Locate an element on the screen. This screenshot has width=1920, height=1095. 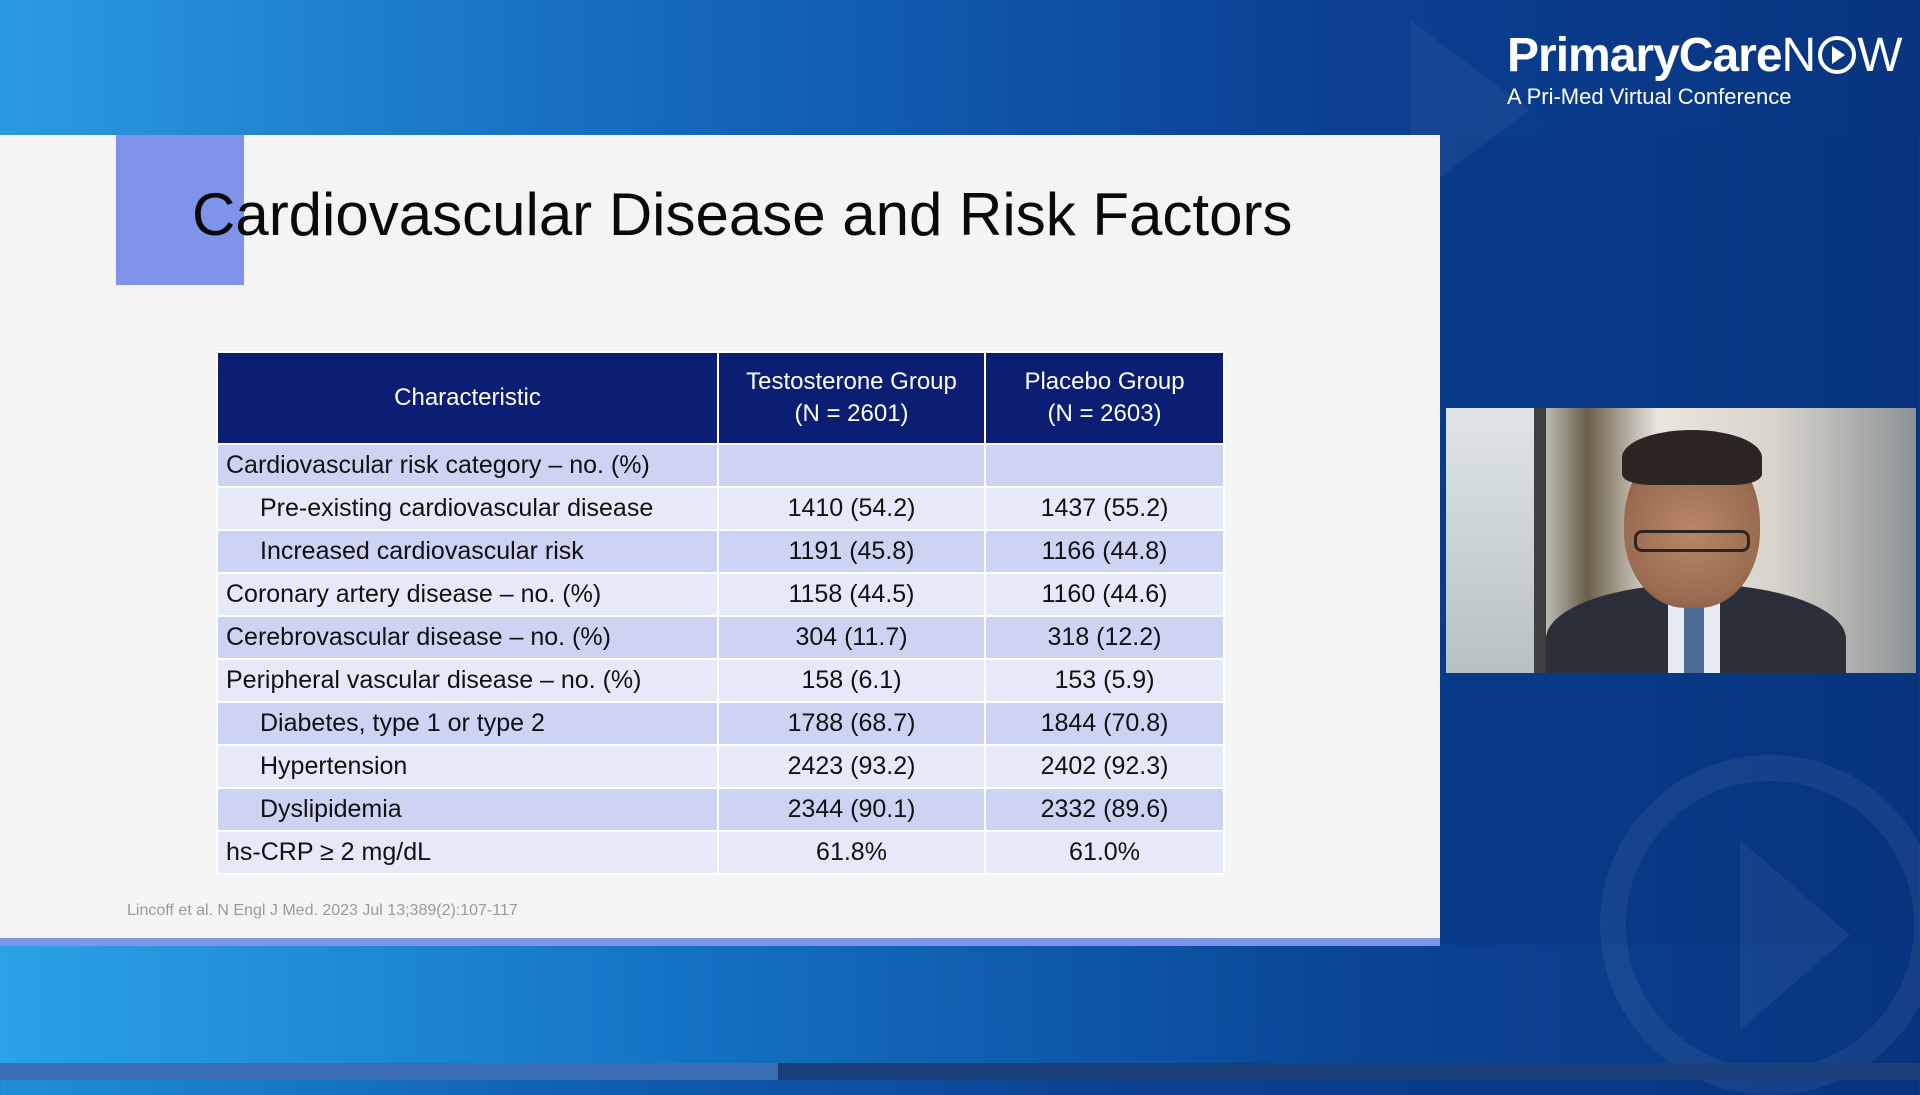
testosterone-value: 158 (6.1) is located at coordinates (851, 680).